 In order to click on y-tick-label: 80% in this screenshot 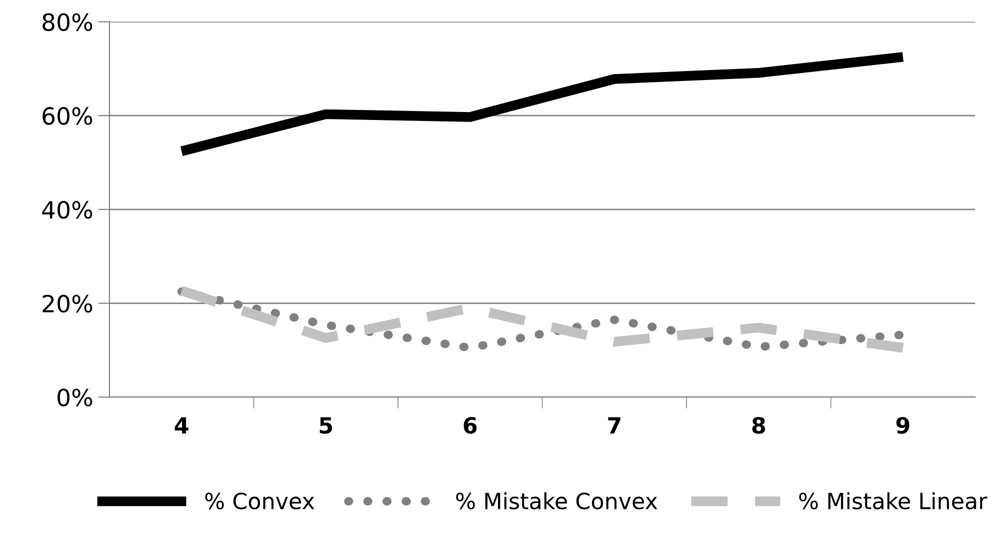, I will do `click(67, 22)`.